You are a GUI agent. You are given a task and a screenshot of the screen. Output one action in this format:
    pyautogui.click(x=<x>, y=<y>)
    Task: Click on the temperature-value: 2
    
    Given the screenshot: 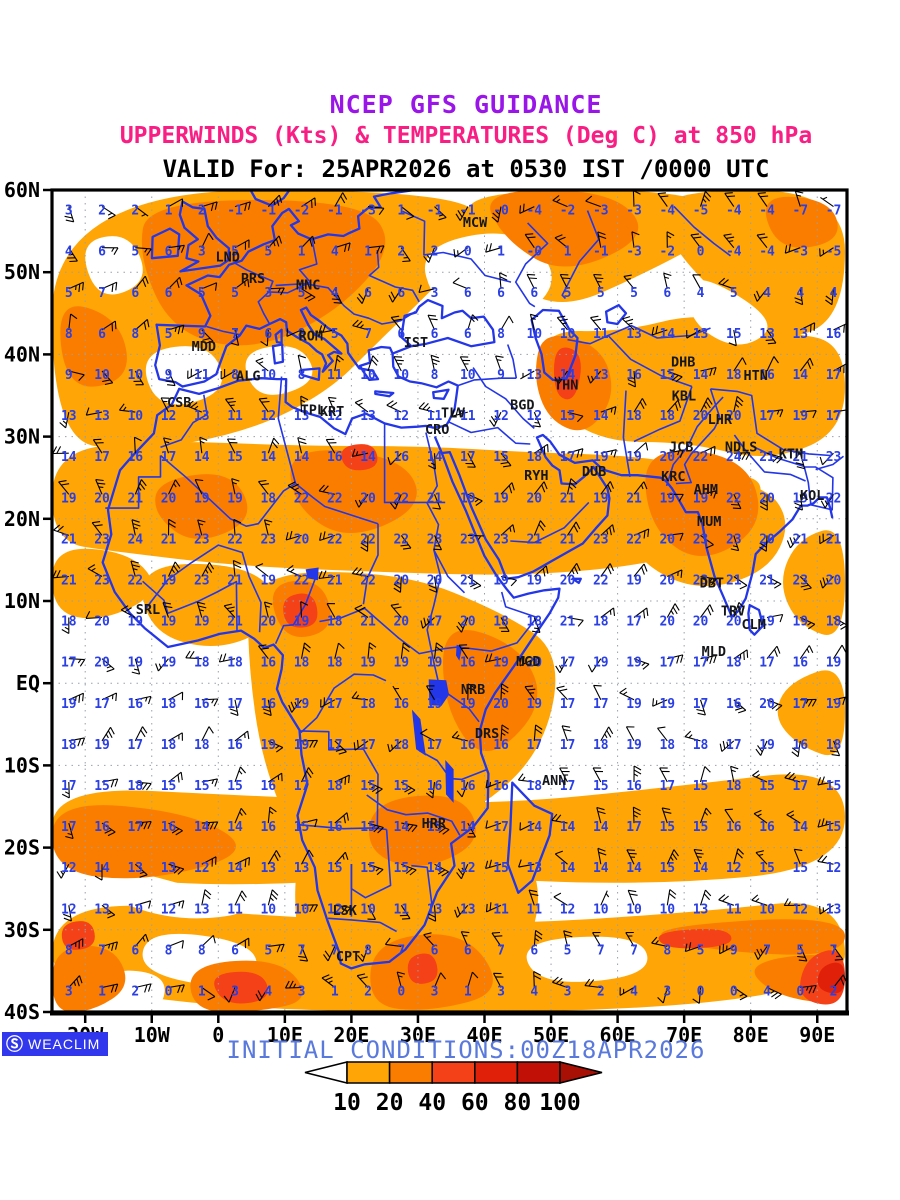 What is the action you would take?
    pyautogui.click(x=135, y=991)
    